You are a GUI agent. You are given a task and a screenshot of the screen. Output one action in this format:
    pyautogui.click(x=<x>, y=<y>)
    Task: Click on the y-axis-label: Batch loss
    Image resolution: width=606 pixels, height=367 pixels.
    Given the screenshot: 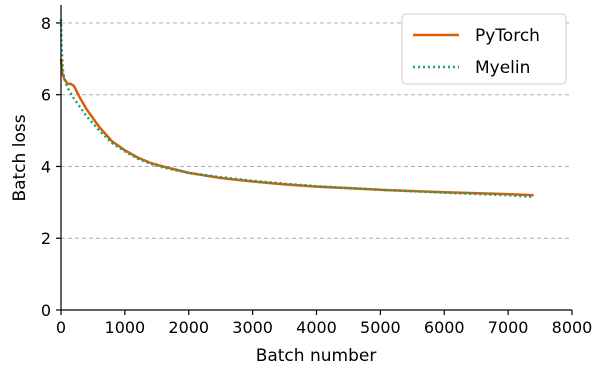 What is the action you would take?
    pyautogui.click(x=20, y=157)
    